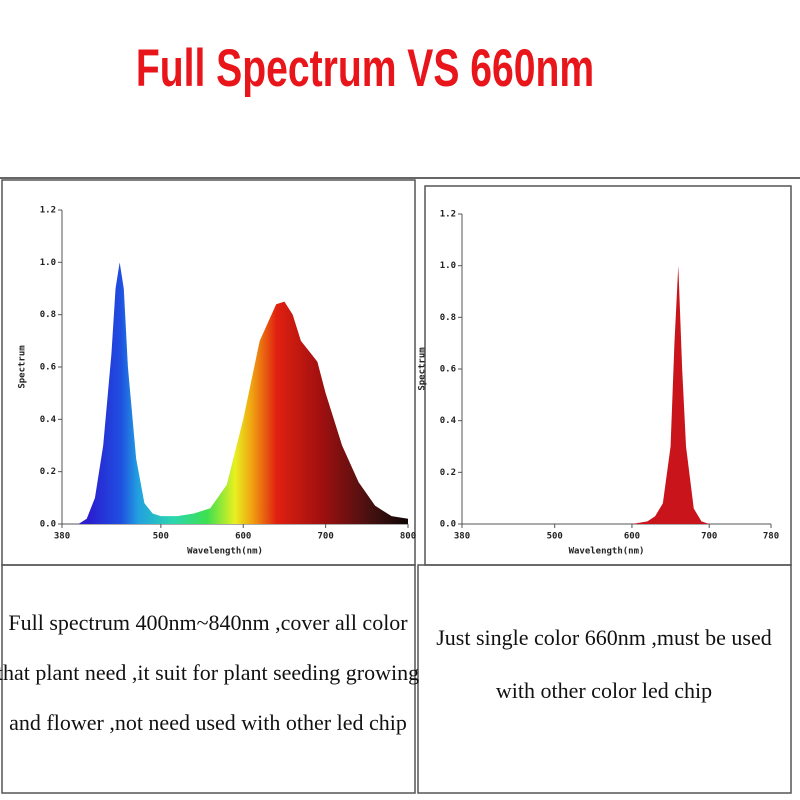  What do you see at coordinates (408, 537) in the screenshot?
I see `x-tick-label: 800` at bounding box center [408, 537].